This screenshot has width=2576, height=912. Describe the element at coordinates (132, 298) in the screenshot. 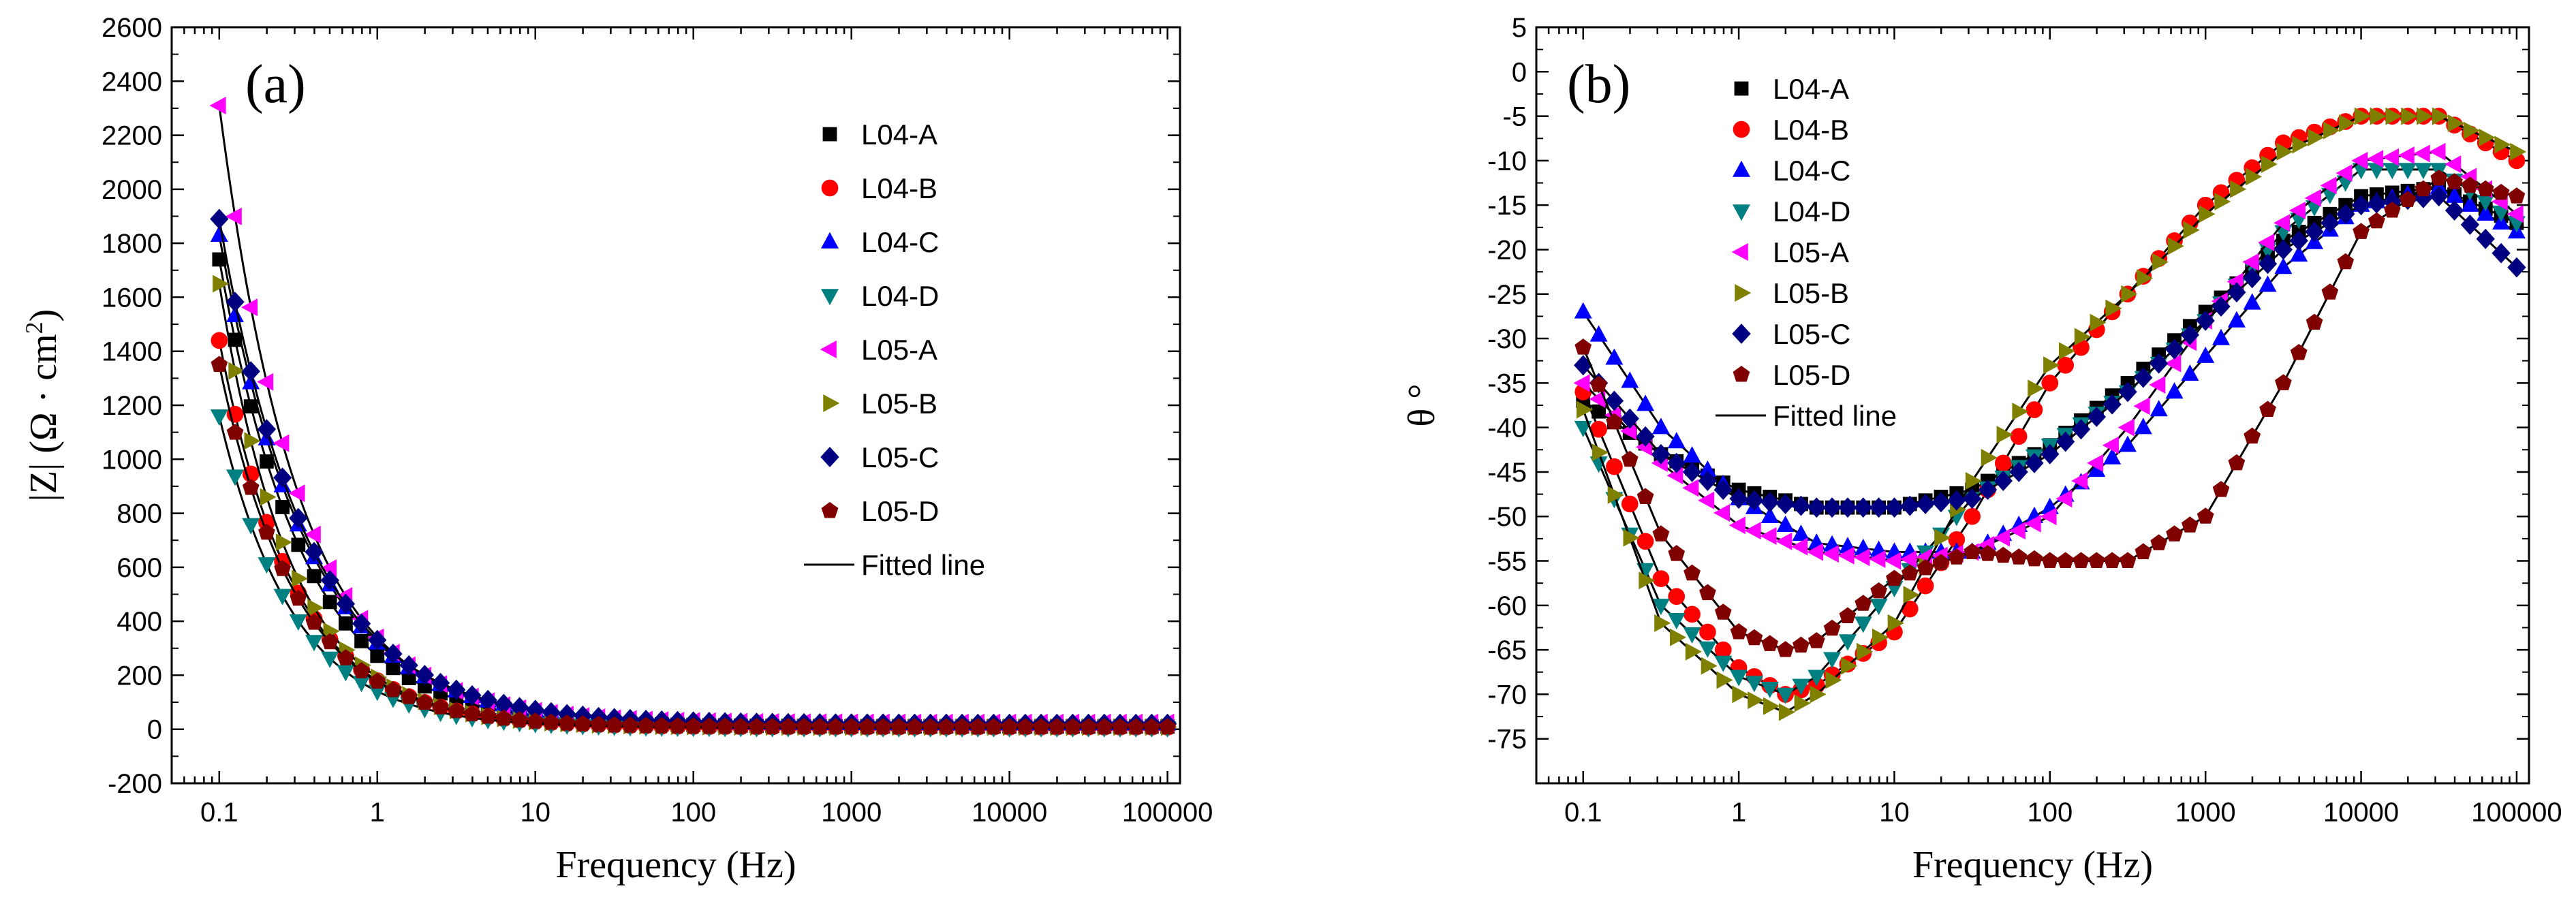

I see `y-tick-label: 1600` at that location.